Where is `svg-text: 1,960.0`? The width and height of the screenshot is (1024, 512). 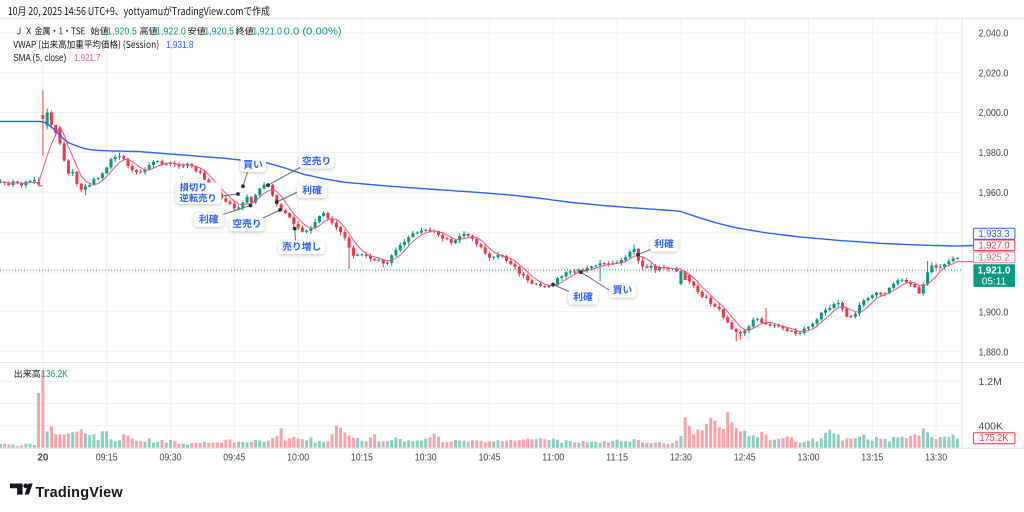 svg-text: 1,960.0 is located at coordinates (994, 193).